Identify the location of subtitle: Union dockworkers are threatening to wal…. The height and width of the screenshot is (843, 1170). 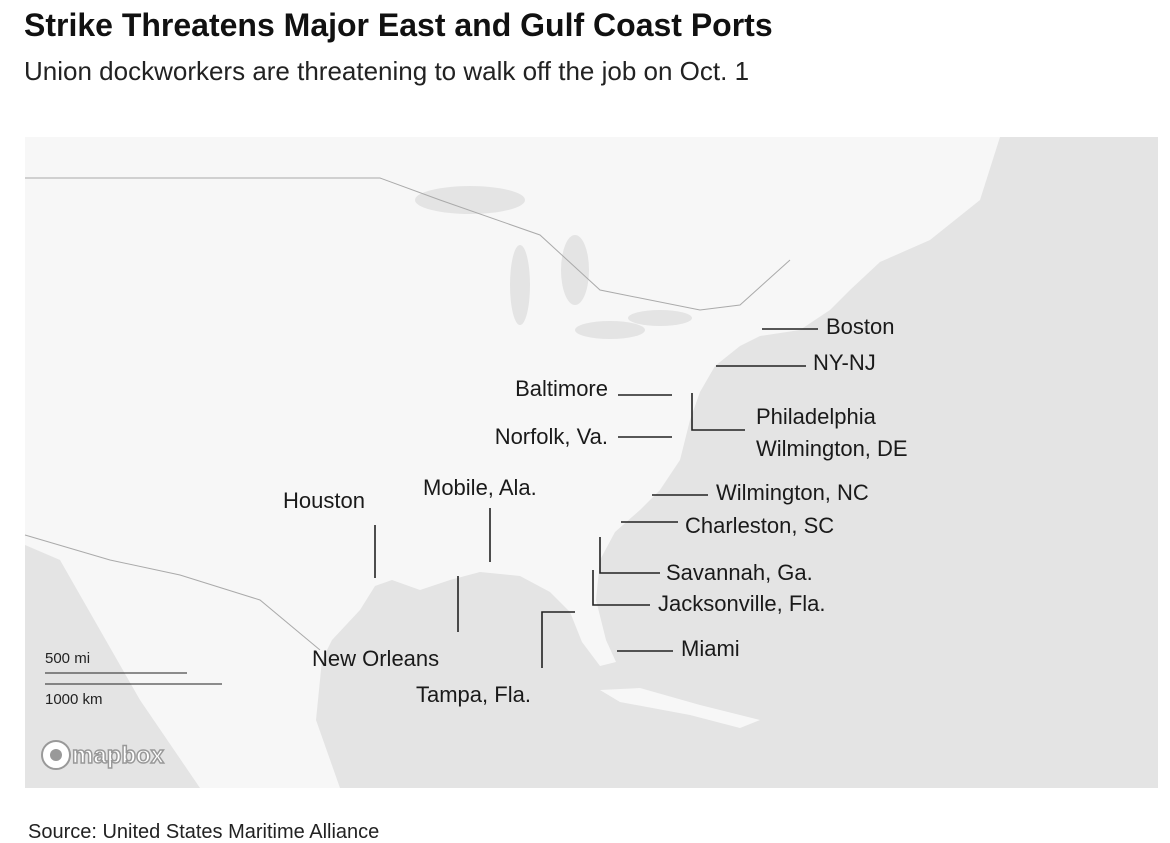
(386, 71).